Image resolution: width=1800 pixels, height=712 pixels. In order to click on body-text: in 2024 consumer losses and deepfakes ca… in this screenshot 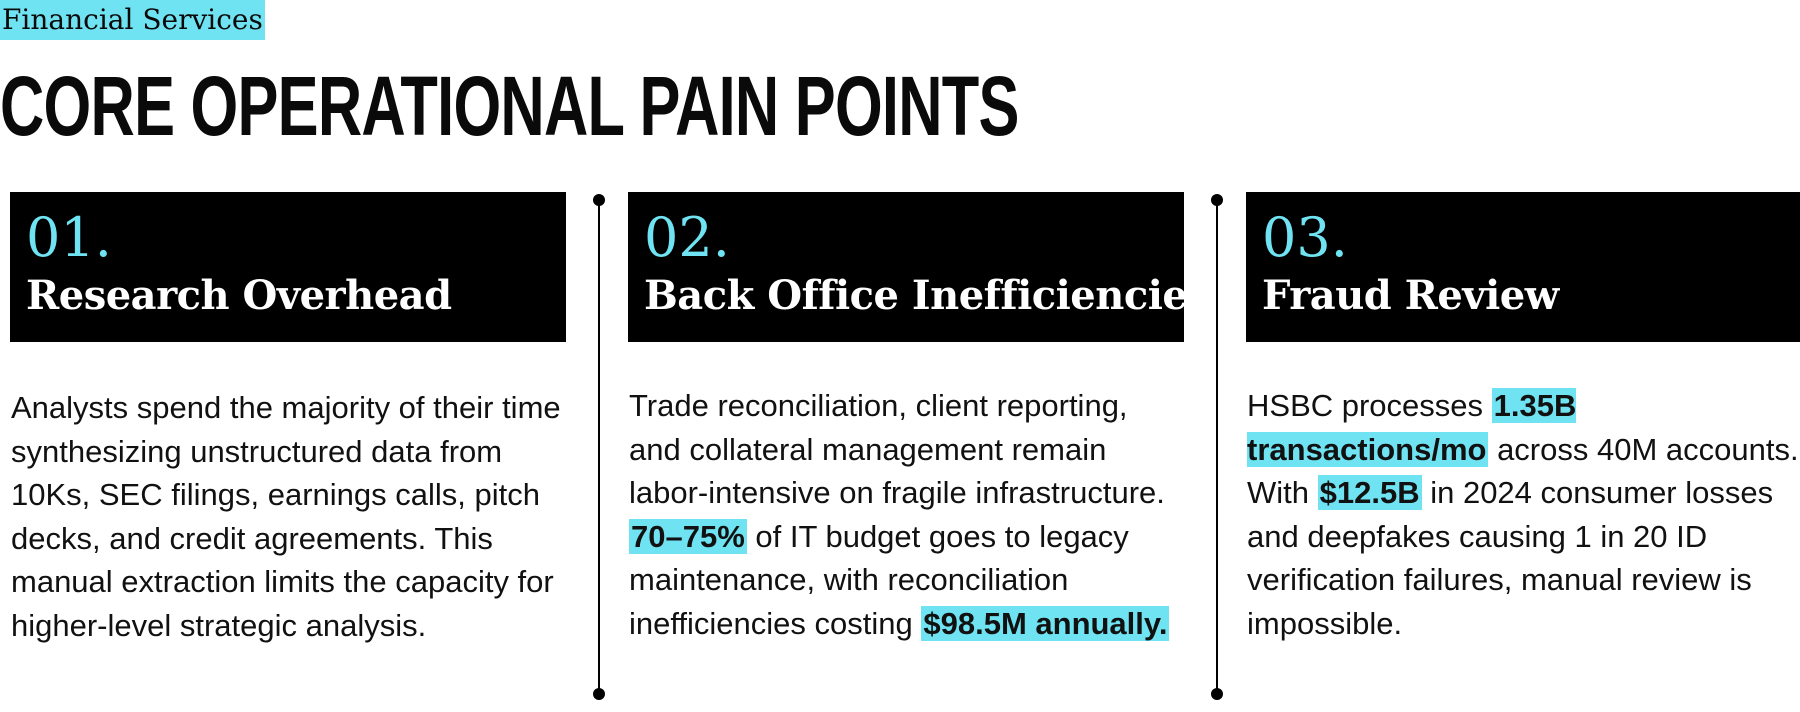, I will do `click(1510, 558)`.